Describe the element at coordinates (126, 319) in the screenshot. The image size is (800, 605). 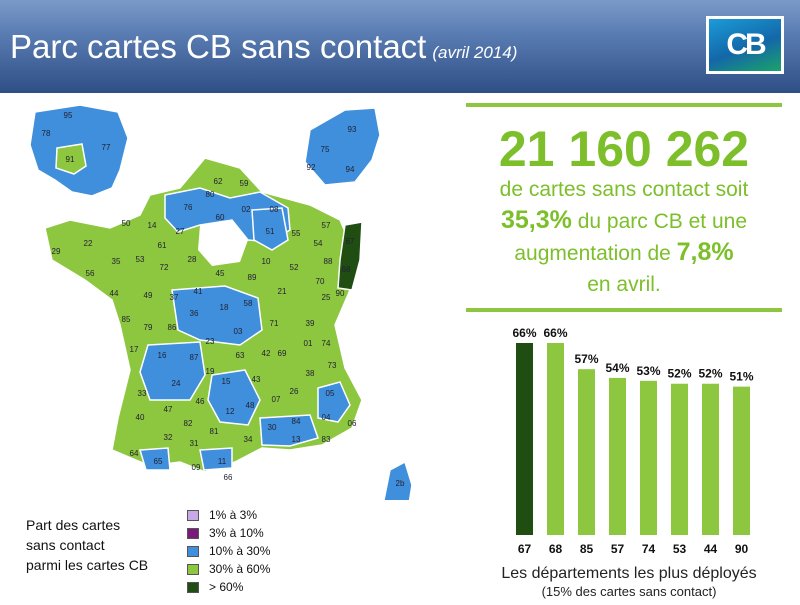
I see `dept-label-85: 85` at that location.